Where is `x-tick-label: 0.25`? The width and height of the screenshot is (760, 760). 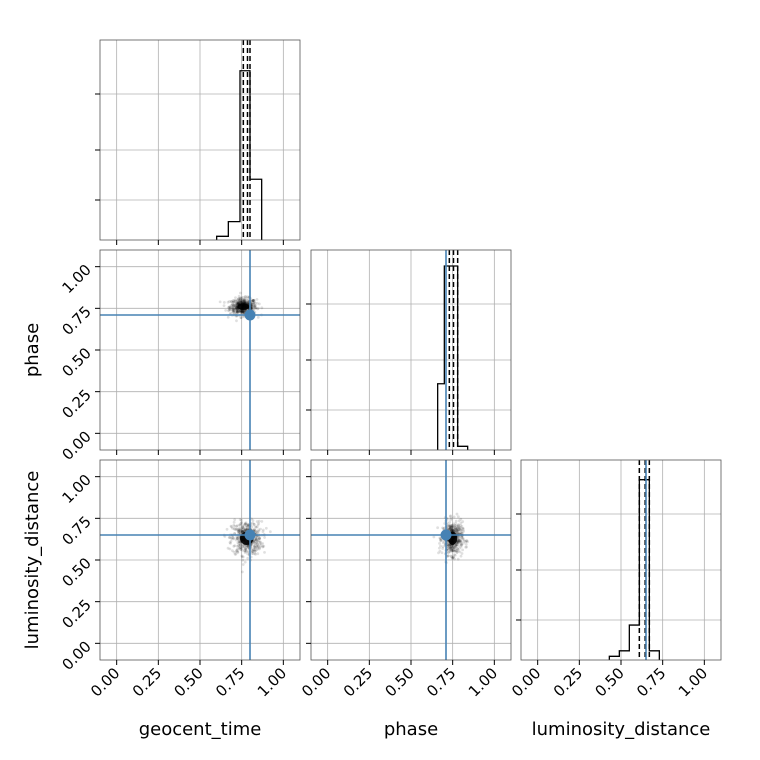
x-tick-label: 0.25 is located at coordinates (568, 682).